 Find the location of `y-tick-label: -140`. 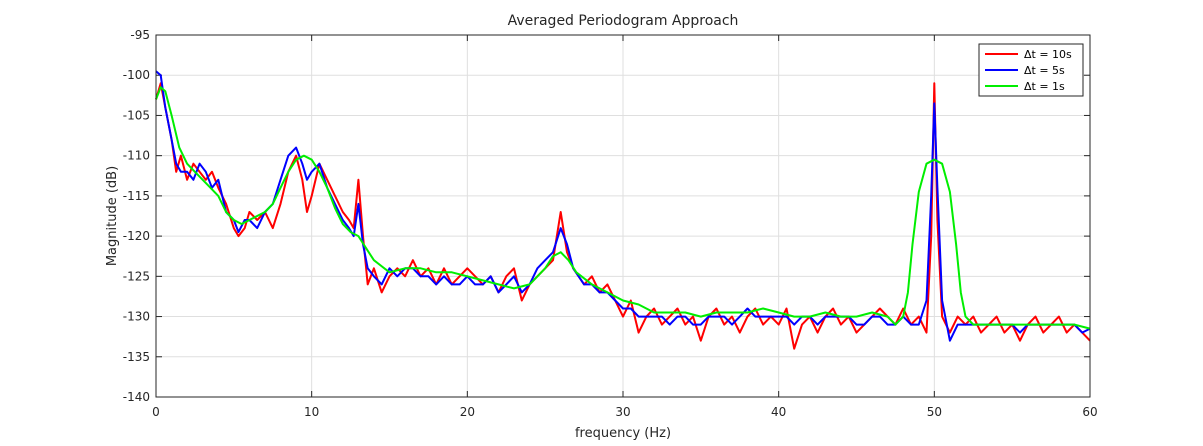

y-tick-label: -140 is located at coordinates (136, 397).